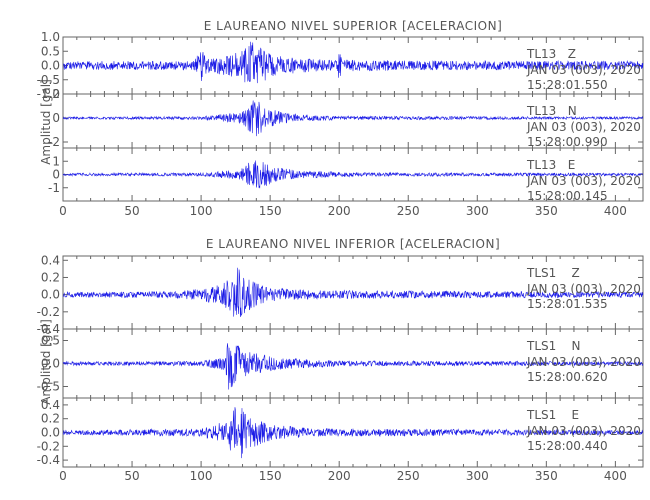 The height and width of the screenshot is (500, 650). What do you see at coordinates (567, 304) in the screenshot?
I see `time-label: 15:28:01.535` at bounding box center [567, 304].